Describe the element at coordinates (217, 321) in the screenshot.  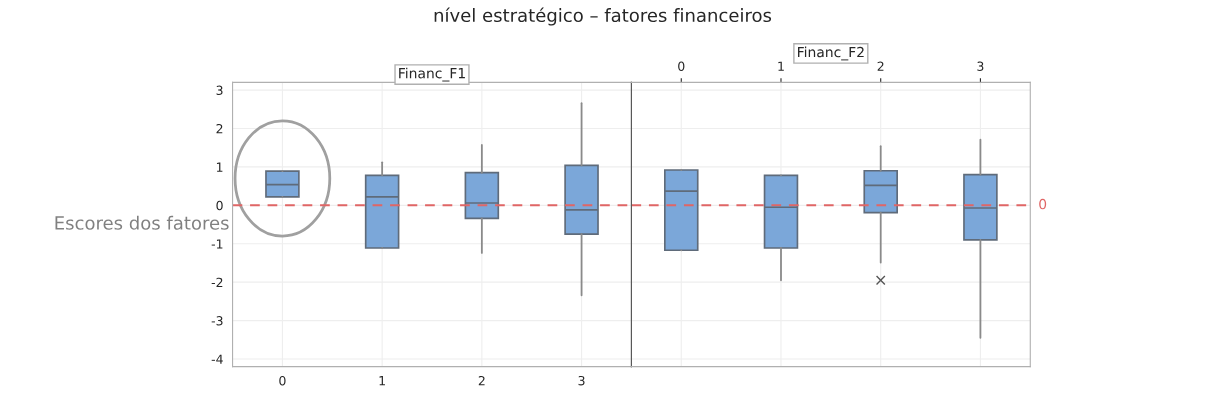
I see `y-tick-label: -3` at that location.